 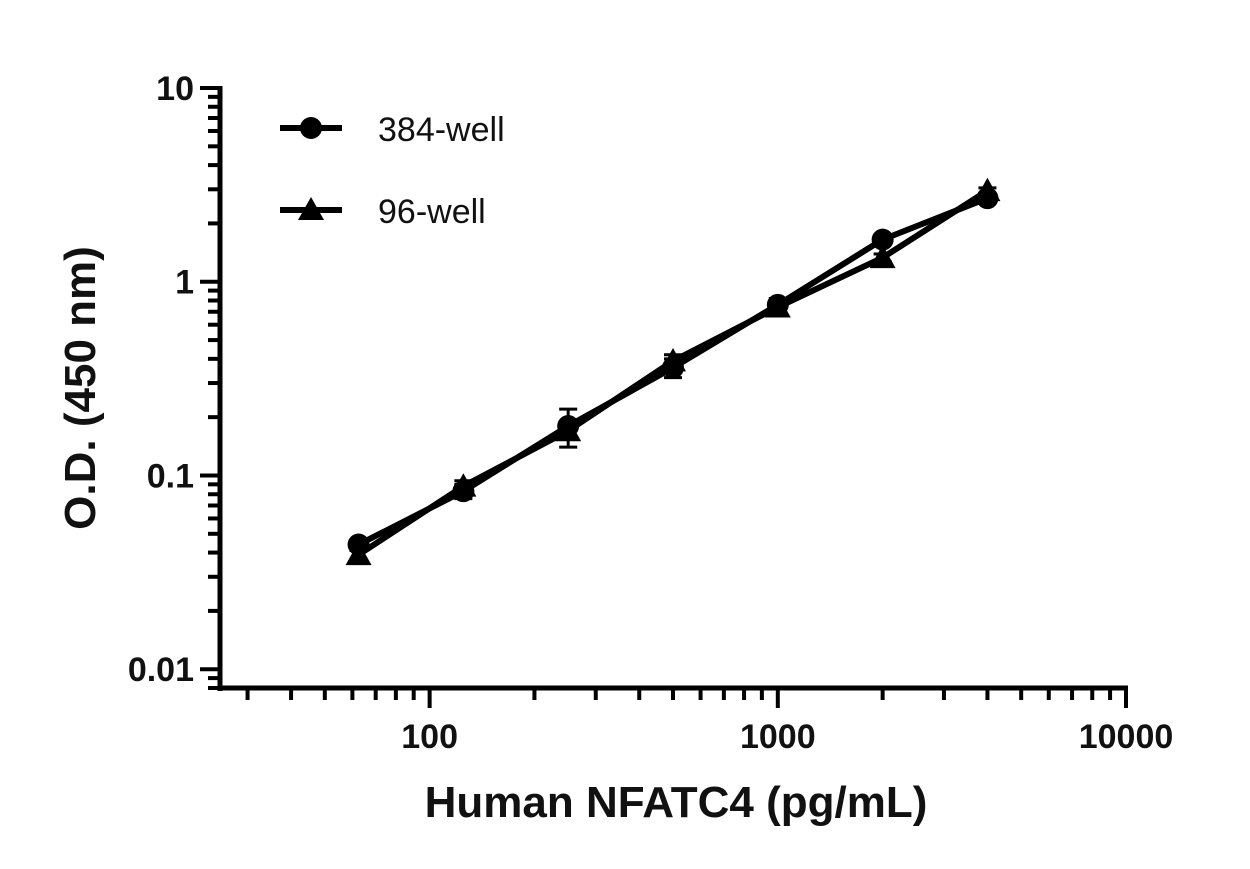 What do you see at coordinates (432, 212) in the screenshot?
I see `legend-label-96-well: 96-well` at bounding box center [432, 212].